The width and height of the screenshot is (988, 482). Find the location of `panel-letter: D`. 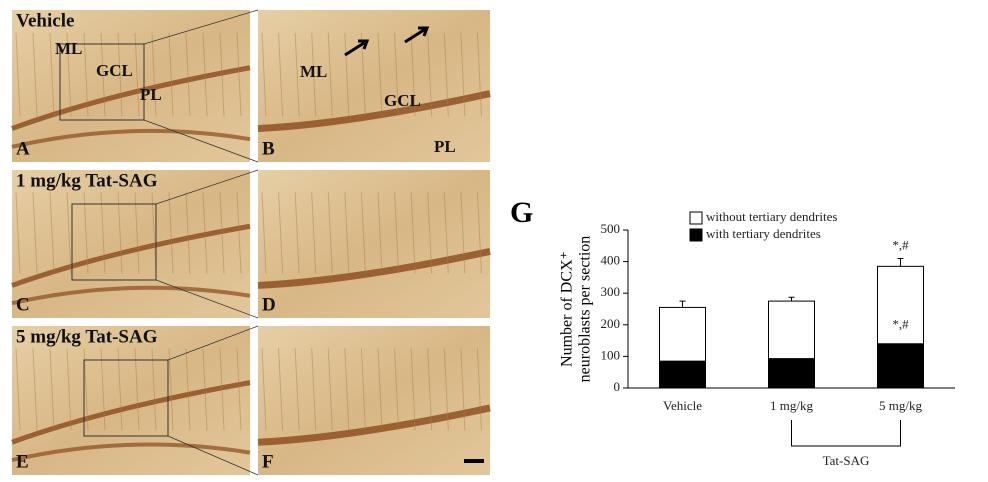

panel-letter: D is located at coordinates (269, 304).